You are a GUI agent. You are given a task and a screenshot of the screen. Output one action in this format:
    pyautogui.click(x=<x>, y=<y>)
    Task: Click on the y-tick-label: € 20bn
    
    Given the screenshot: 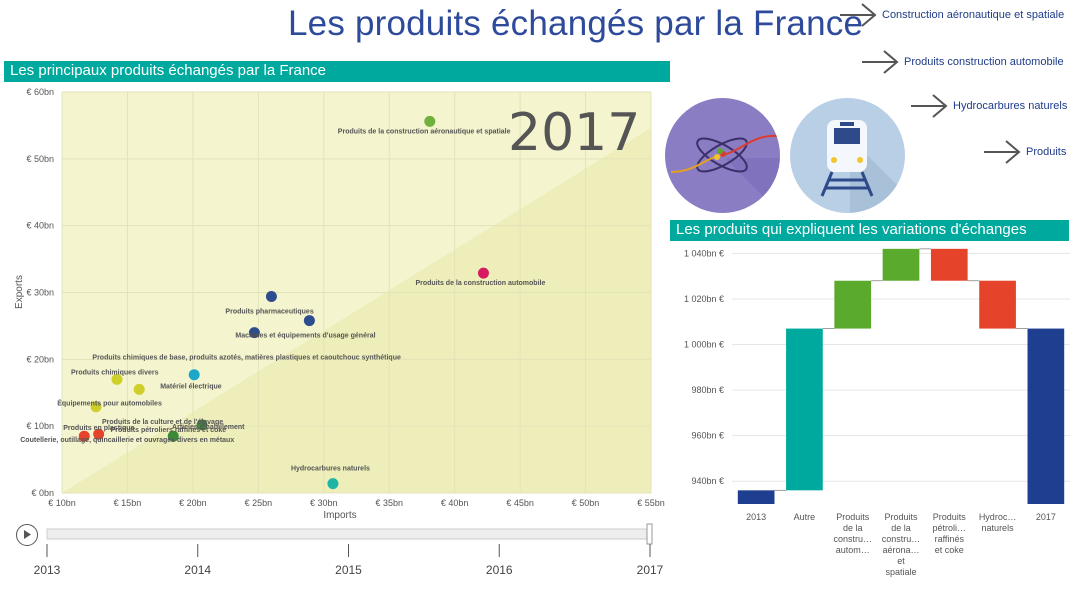 What is the action you would take?
    pyautogui.click(x=40, y=359)
    